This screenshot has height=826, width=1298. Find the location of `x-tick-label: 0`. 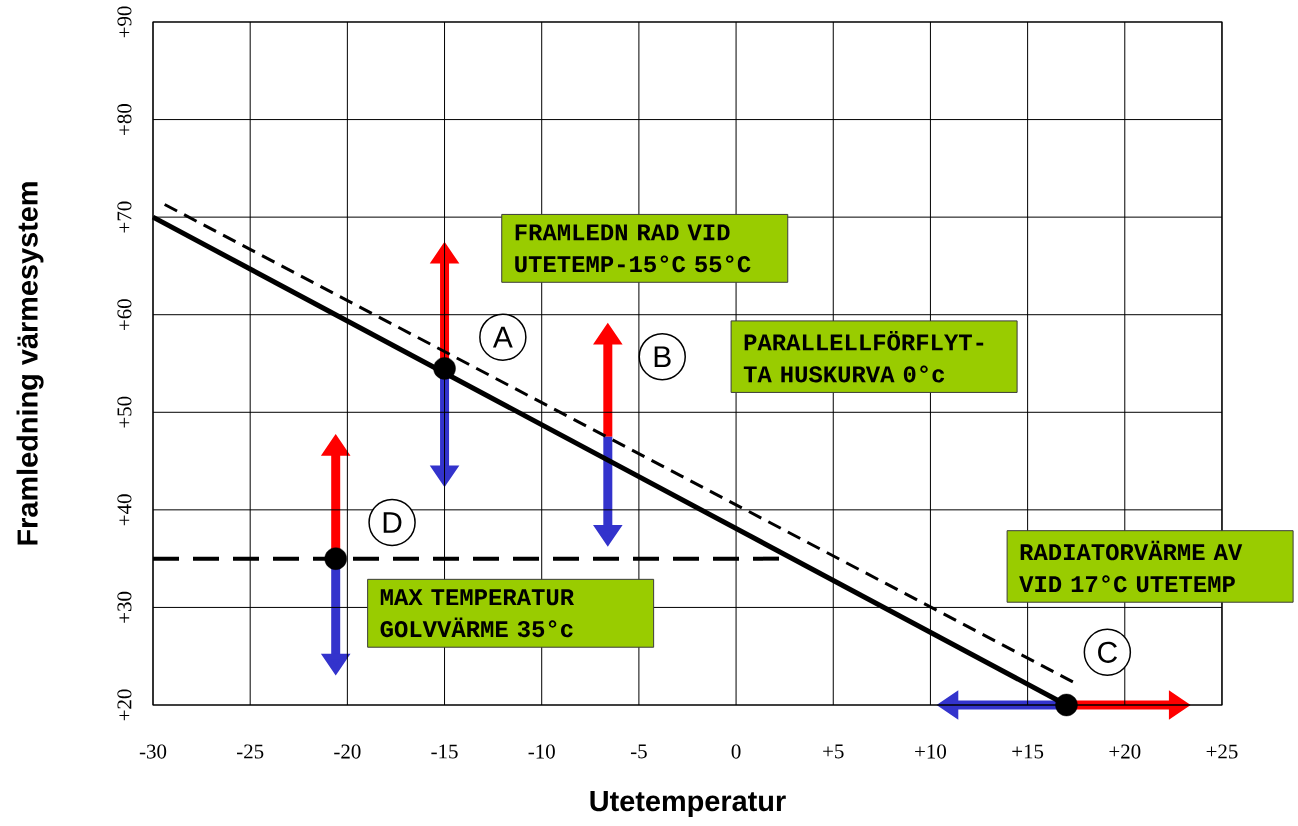

x-tick-label: 0 is located at coordinates (736, 751).